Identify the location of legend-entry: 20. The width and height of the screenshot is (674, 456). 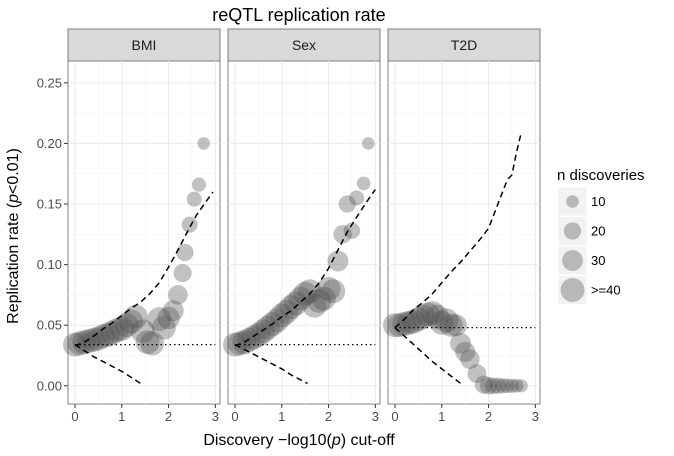
(581, 231).